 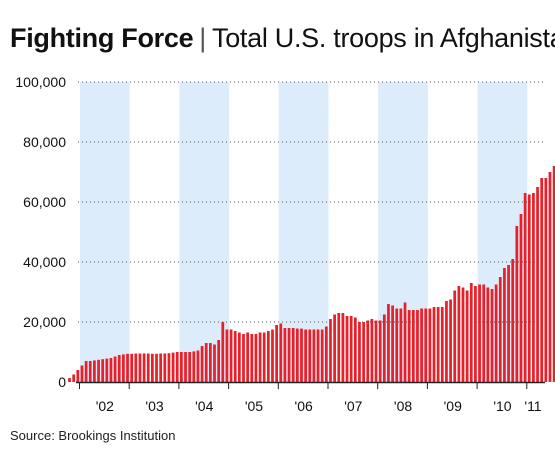 I want to click on year-band-2004, so click(x=204, y=232).